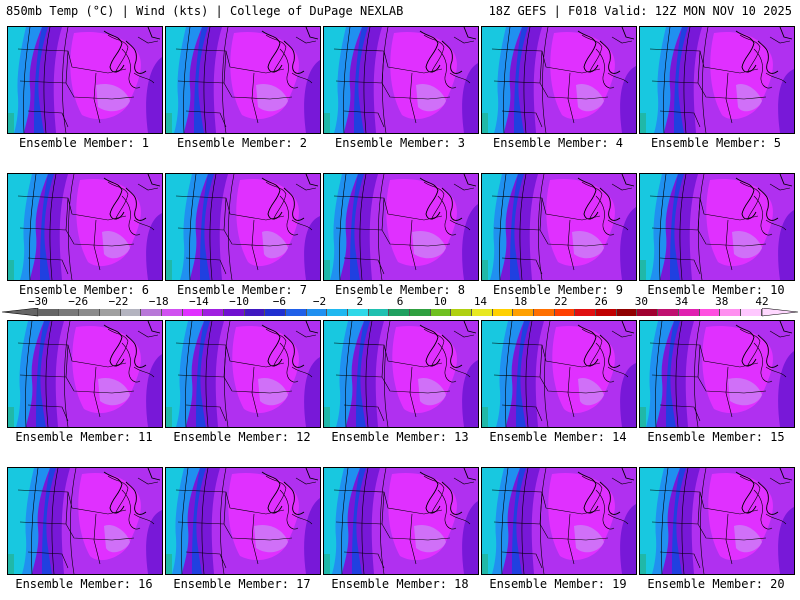 Image resolution: width=800 pixels, height=600 pixels. What do you see at coordinates (78, 301) in the screenshot?
I see `colorbar-label: −26` at bounding box center [78, 301].